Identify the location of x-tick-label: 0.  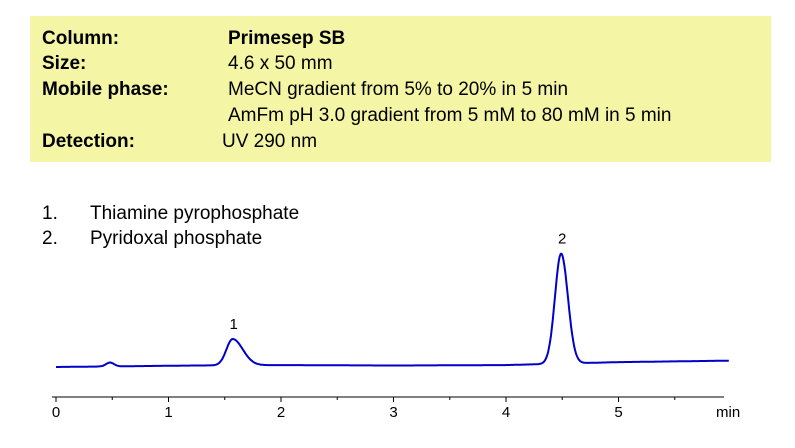
(56, 412).